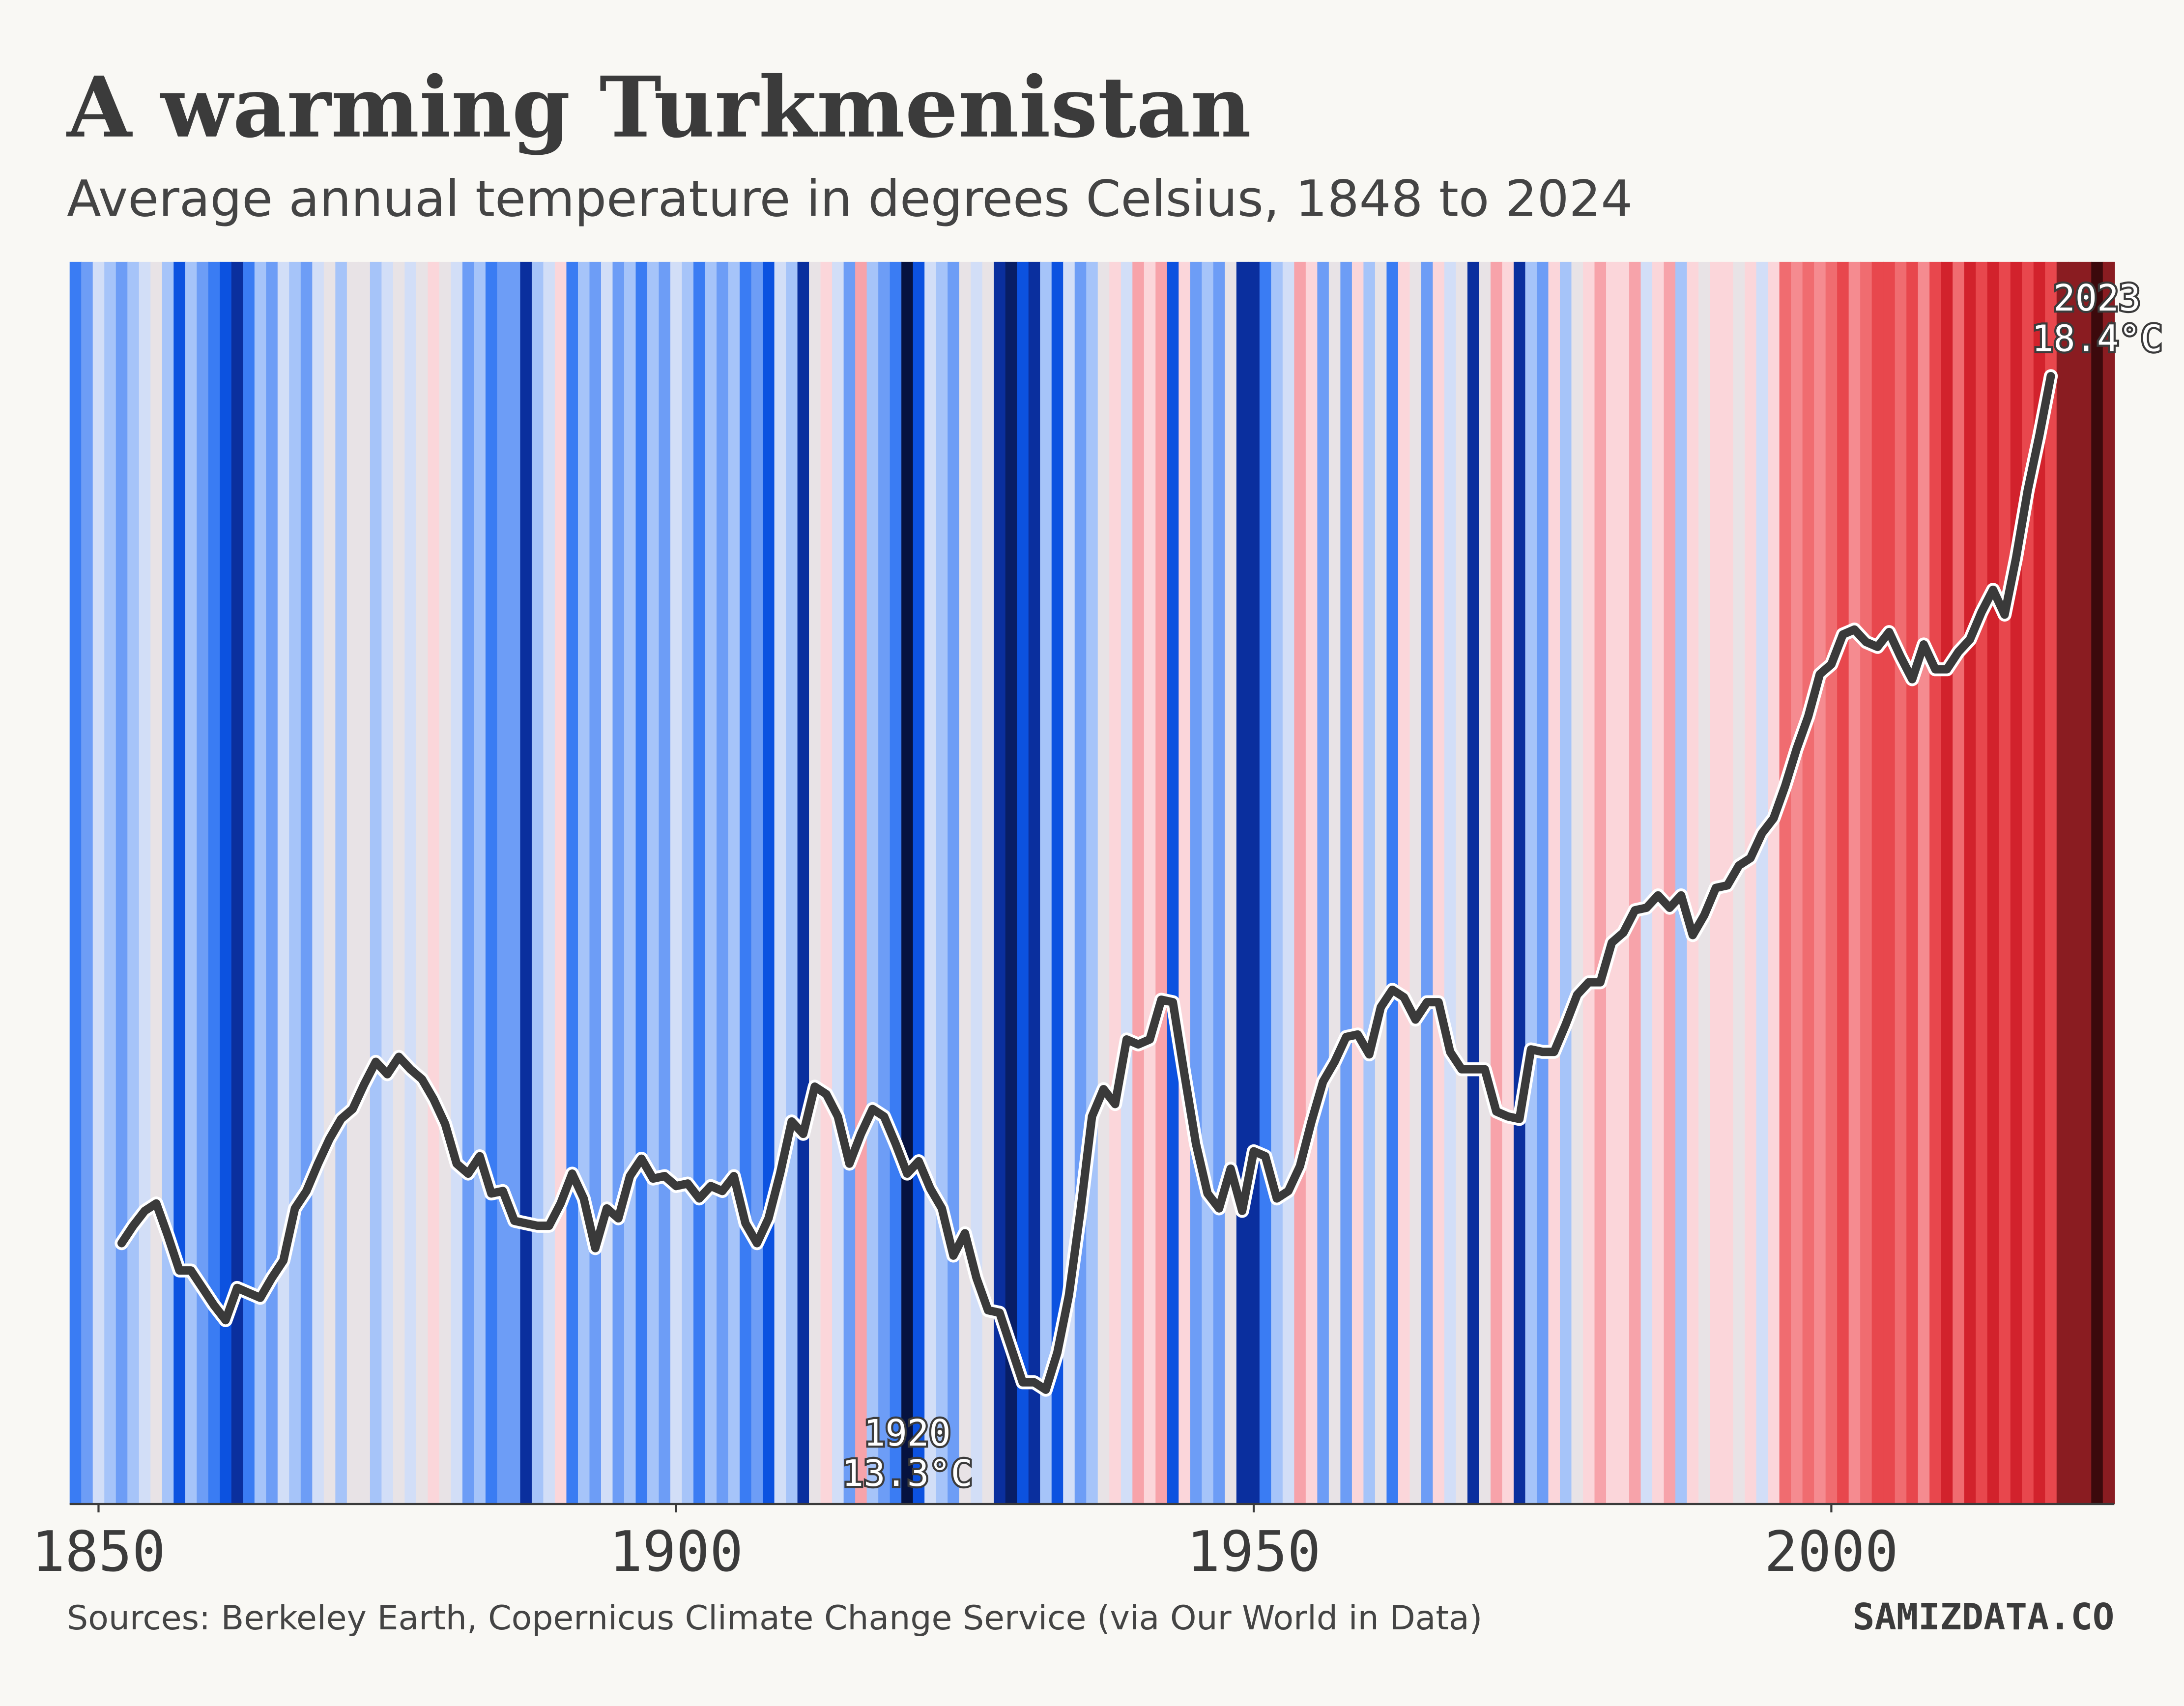 Image resolution: width=2184 pixels, height=1706 pixels. What do you see at coordinates (1983, 1617) in the screenshot?
I see `brand: SAMIZDATA.CO` at bounding box center [1983, 1617].